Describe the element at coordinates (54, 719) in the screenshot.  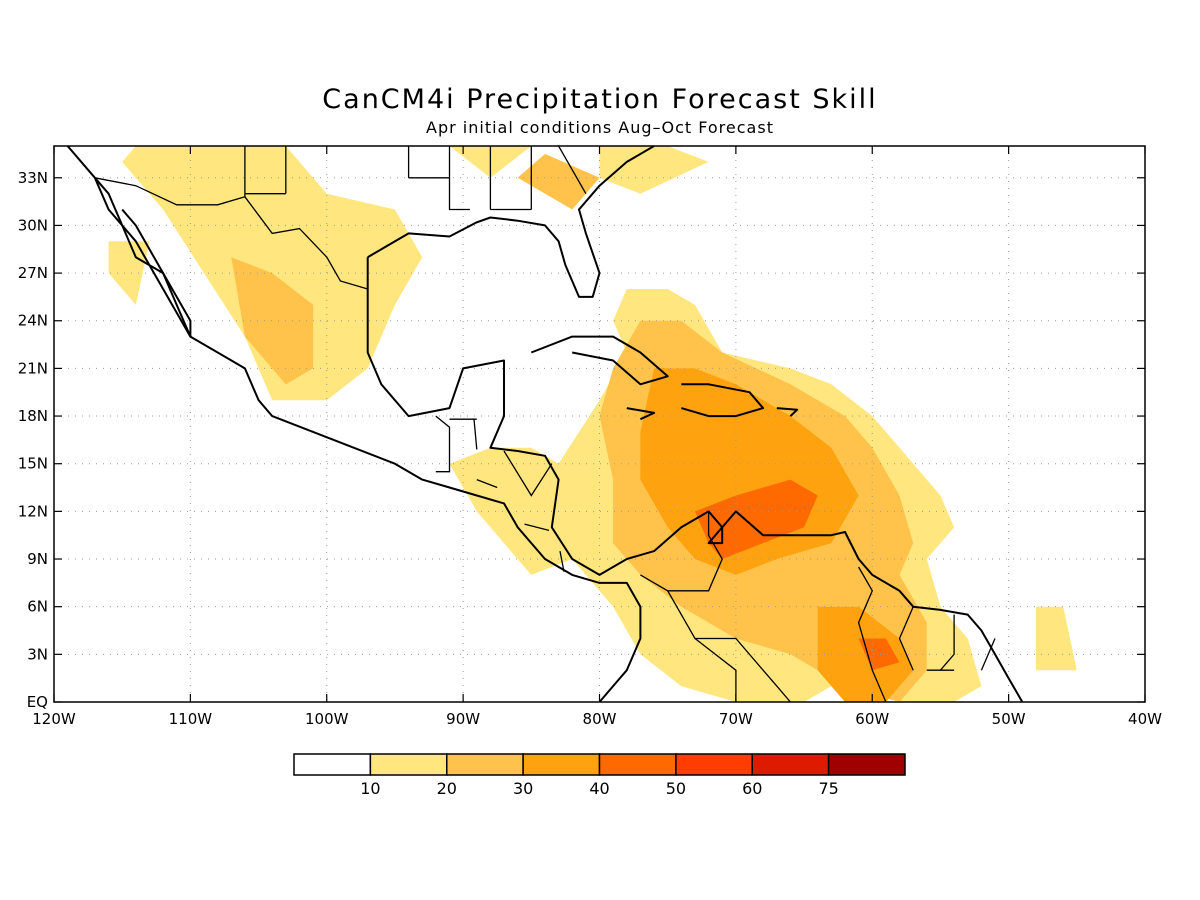
I see `lon-tick-label: 120W` at that location.